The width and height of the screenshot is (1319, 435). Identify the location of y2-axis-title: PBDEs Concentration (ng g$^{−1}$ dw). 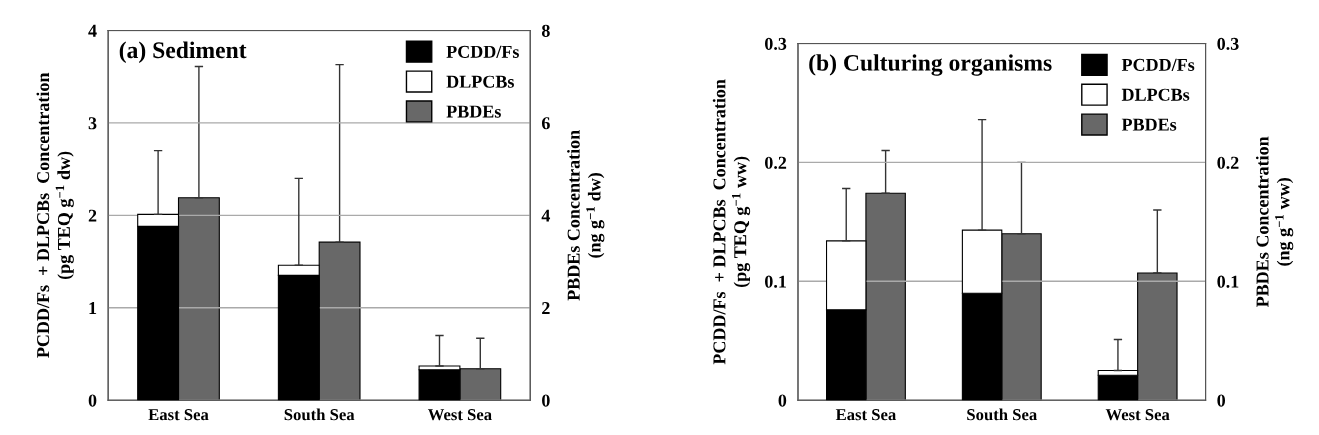
(586, 215).